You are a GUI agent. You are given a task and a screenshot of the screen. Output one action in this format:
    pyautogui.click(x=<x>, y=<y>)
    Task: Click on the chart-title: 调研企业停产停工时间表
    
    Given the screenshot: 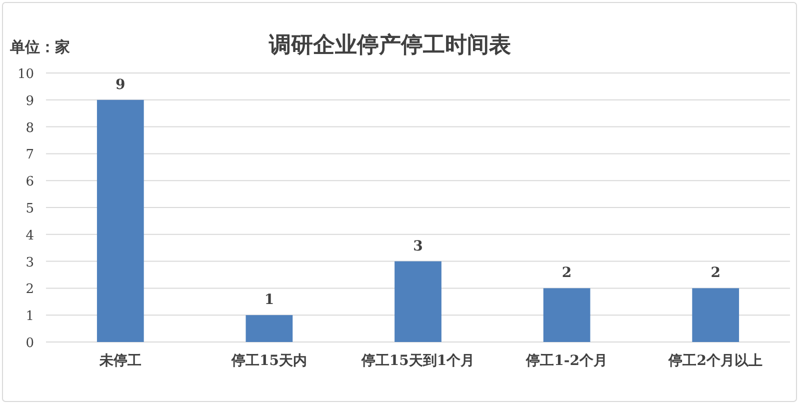 What is the action you would take?
    pyautogui.click(x=389, y=45)
    